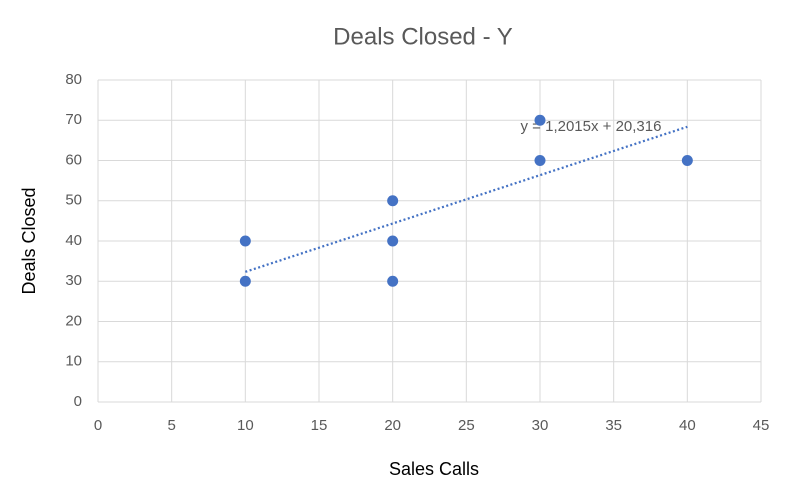 The width and height of the screenshot is (796, 501). What do you see at coordinates (687, 425) in the screenshot?
I see `x-tick-label: 40` at bounding box center [687, 425].